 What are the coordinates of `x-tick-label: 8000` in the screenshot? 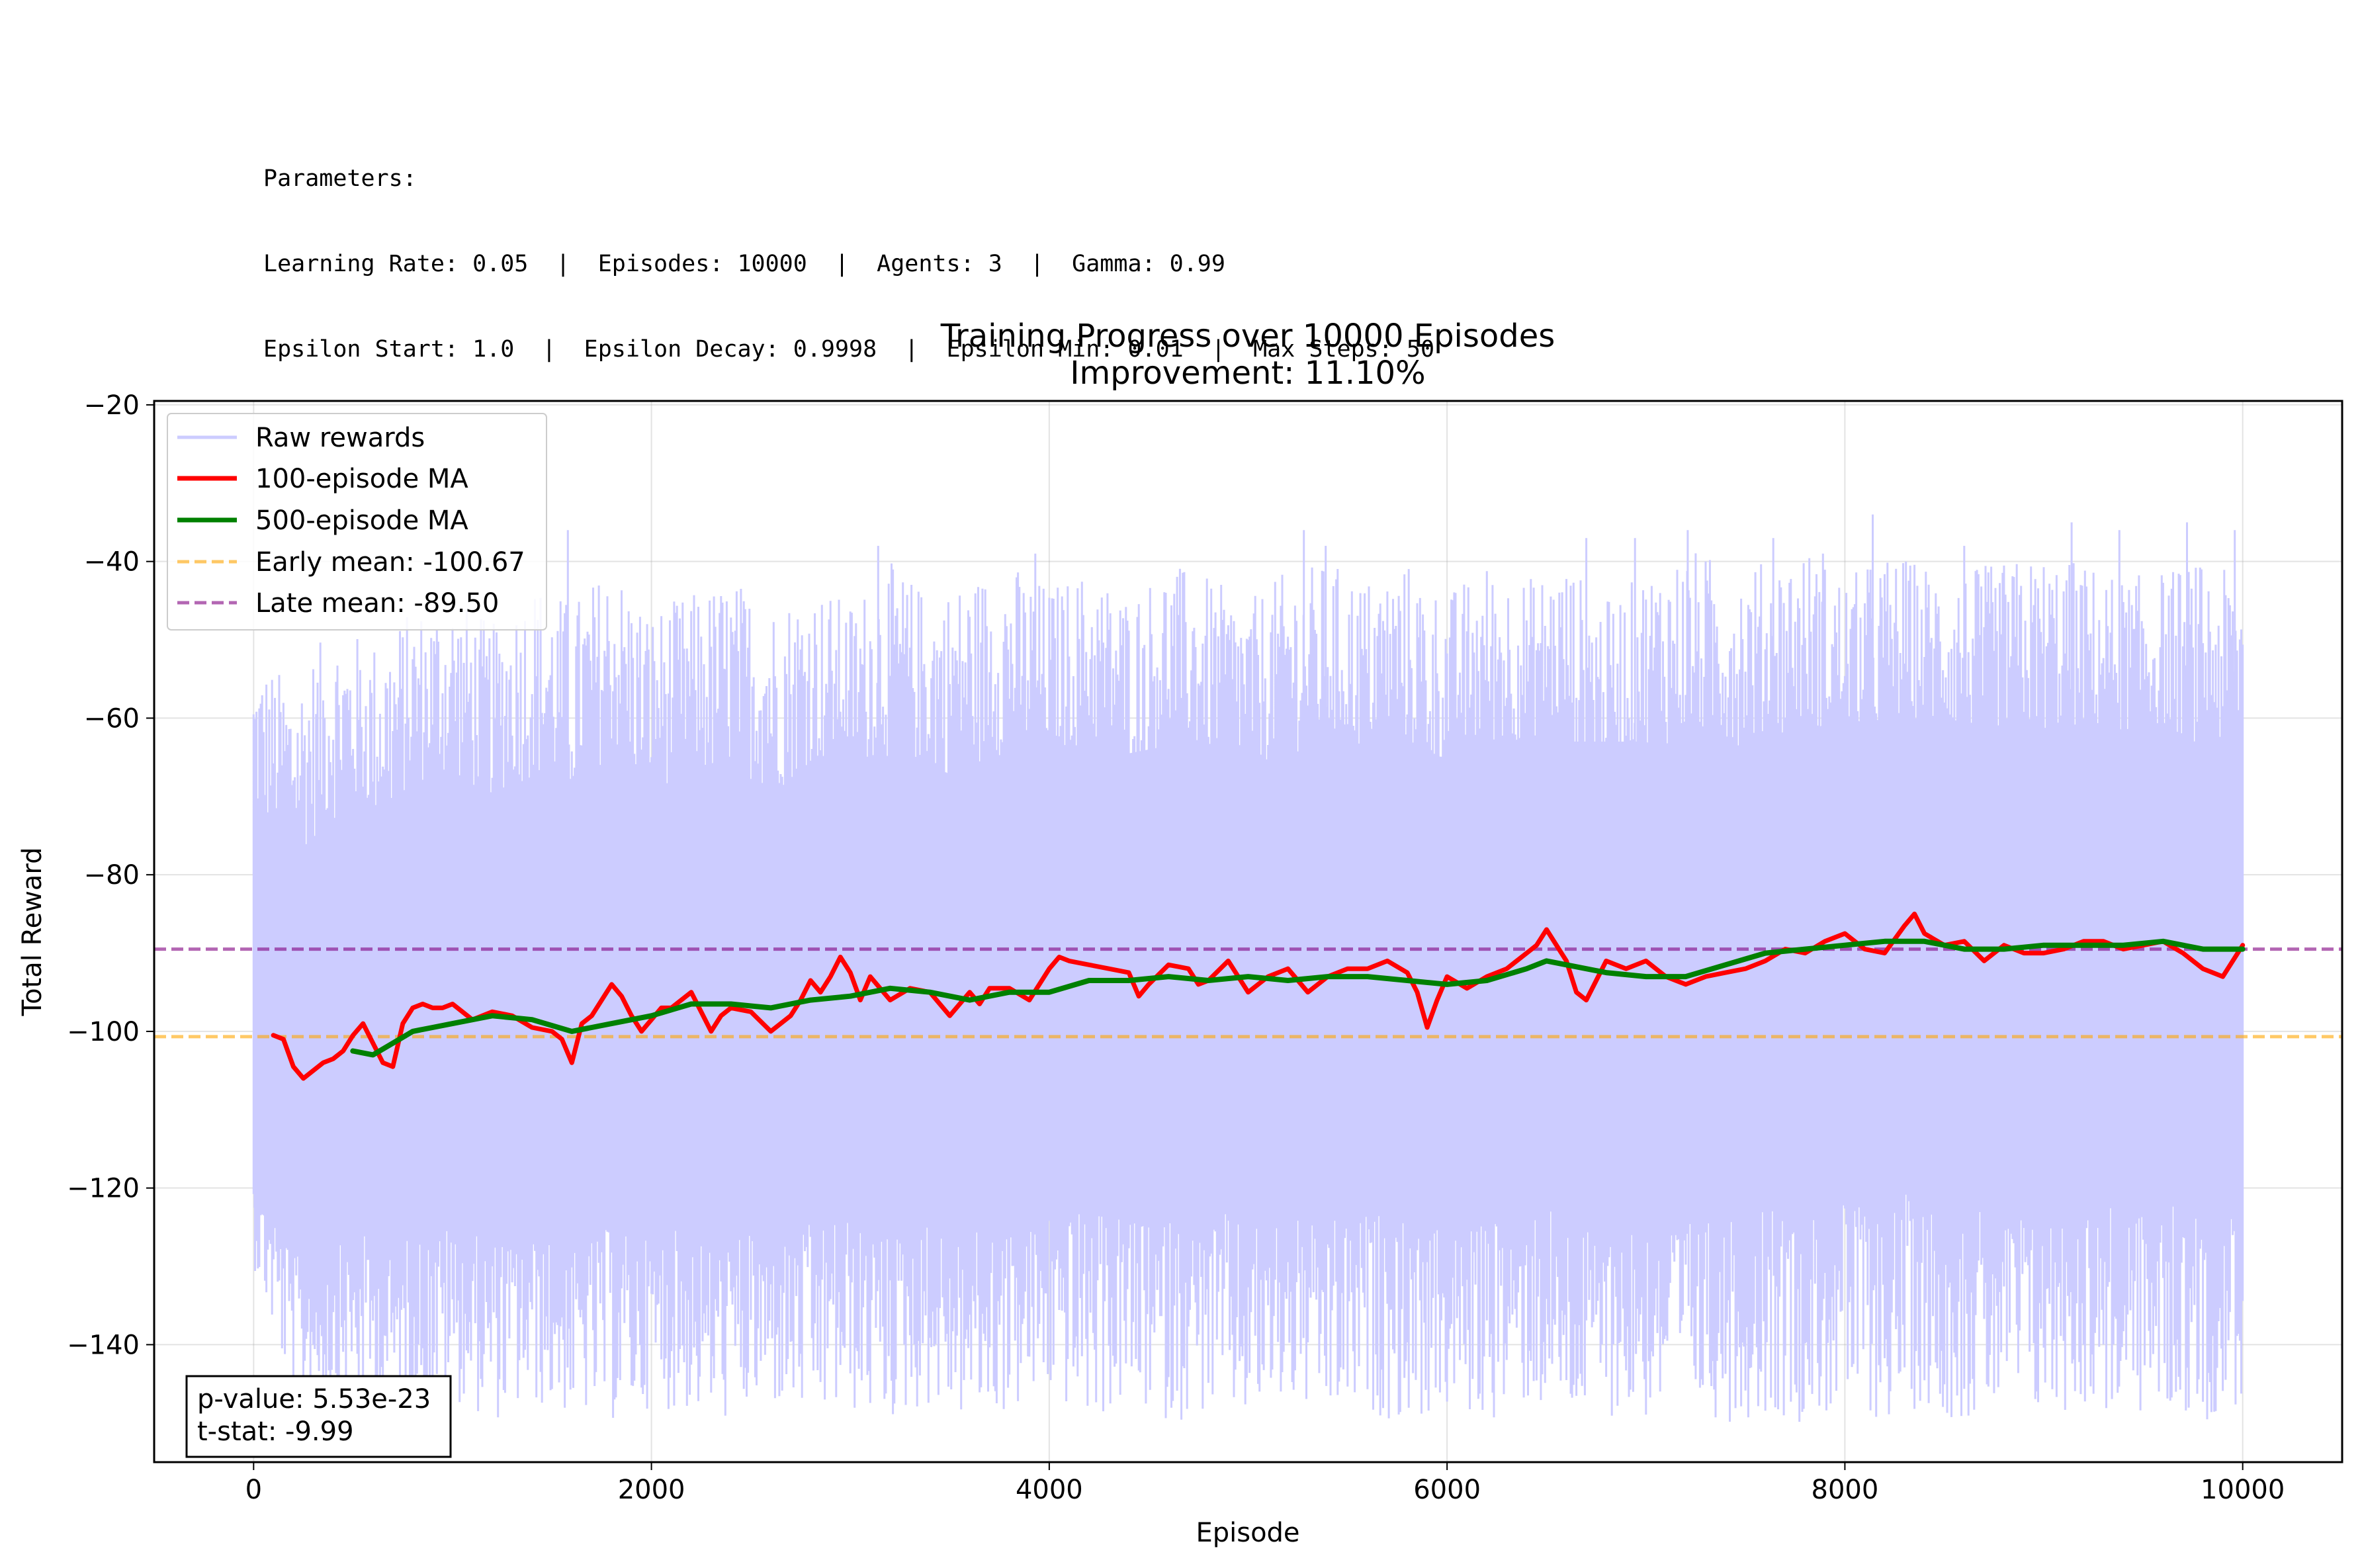 It's located at (1845, 1490).